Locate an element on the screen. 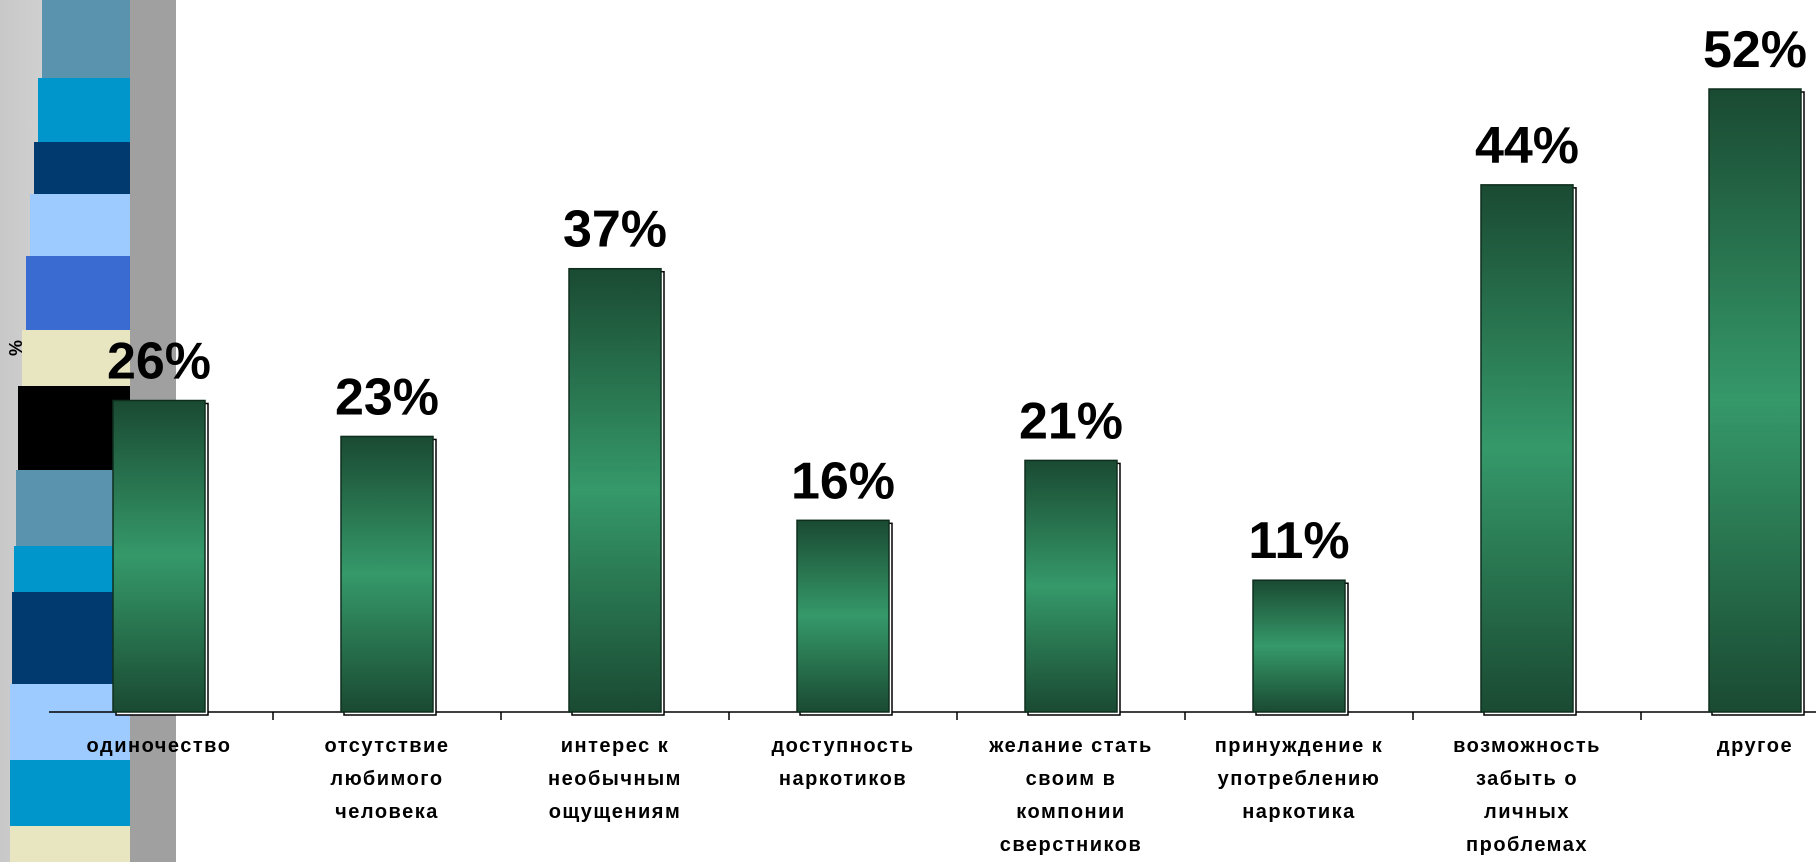 The image size is (1816, 862). value-label: 37% is located at coordinates (615, 230).